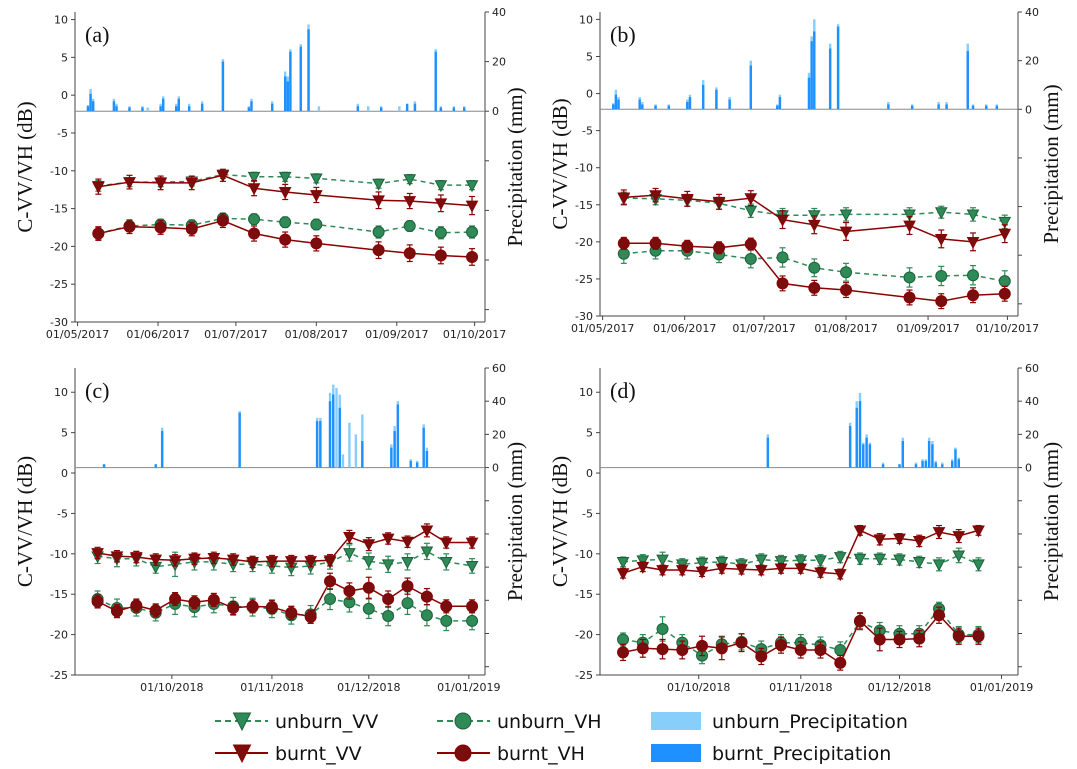 Image resolution: width=1077 pixels, height=769 pixels. I want to click on legend-label-burnt-vv: burnt_VV, so click(318, 754).